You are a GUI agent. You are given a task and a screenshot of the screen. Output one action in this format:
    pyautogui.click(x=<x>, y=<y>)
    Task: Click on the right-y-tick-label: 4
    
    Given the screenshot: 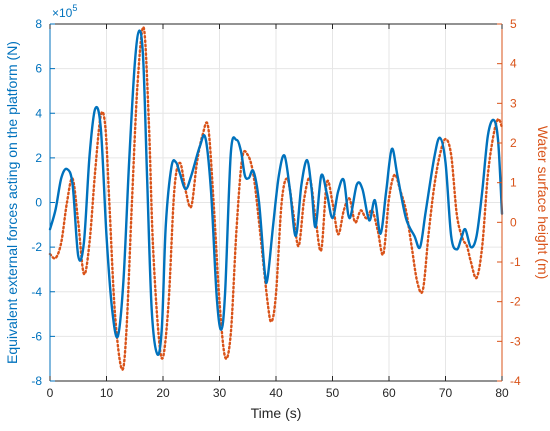 What is the action you would take?
    pyautogui.click(x=513, y=64)
    